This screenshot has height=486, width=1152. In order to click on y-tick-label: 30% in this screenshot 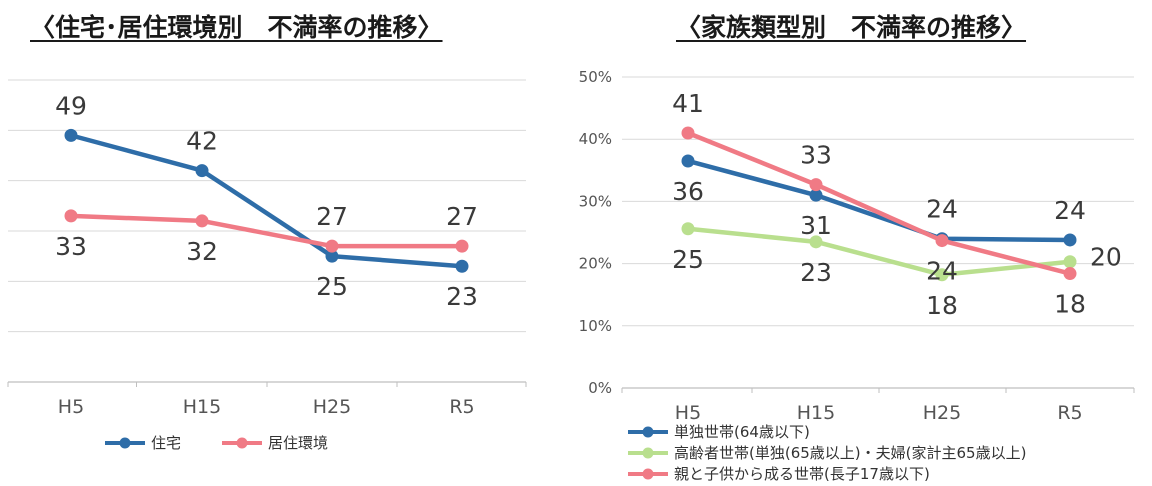, I will do `click(595, 201)`.